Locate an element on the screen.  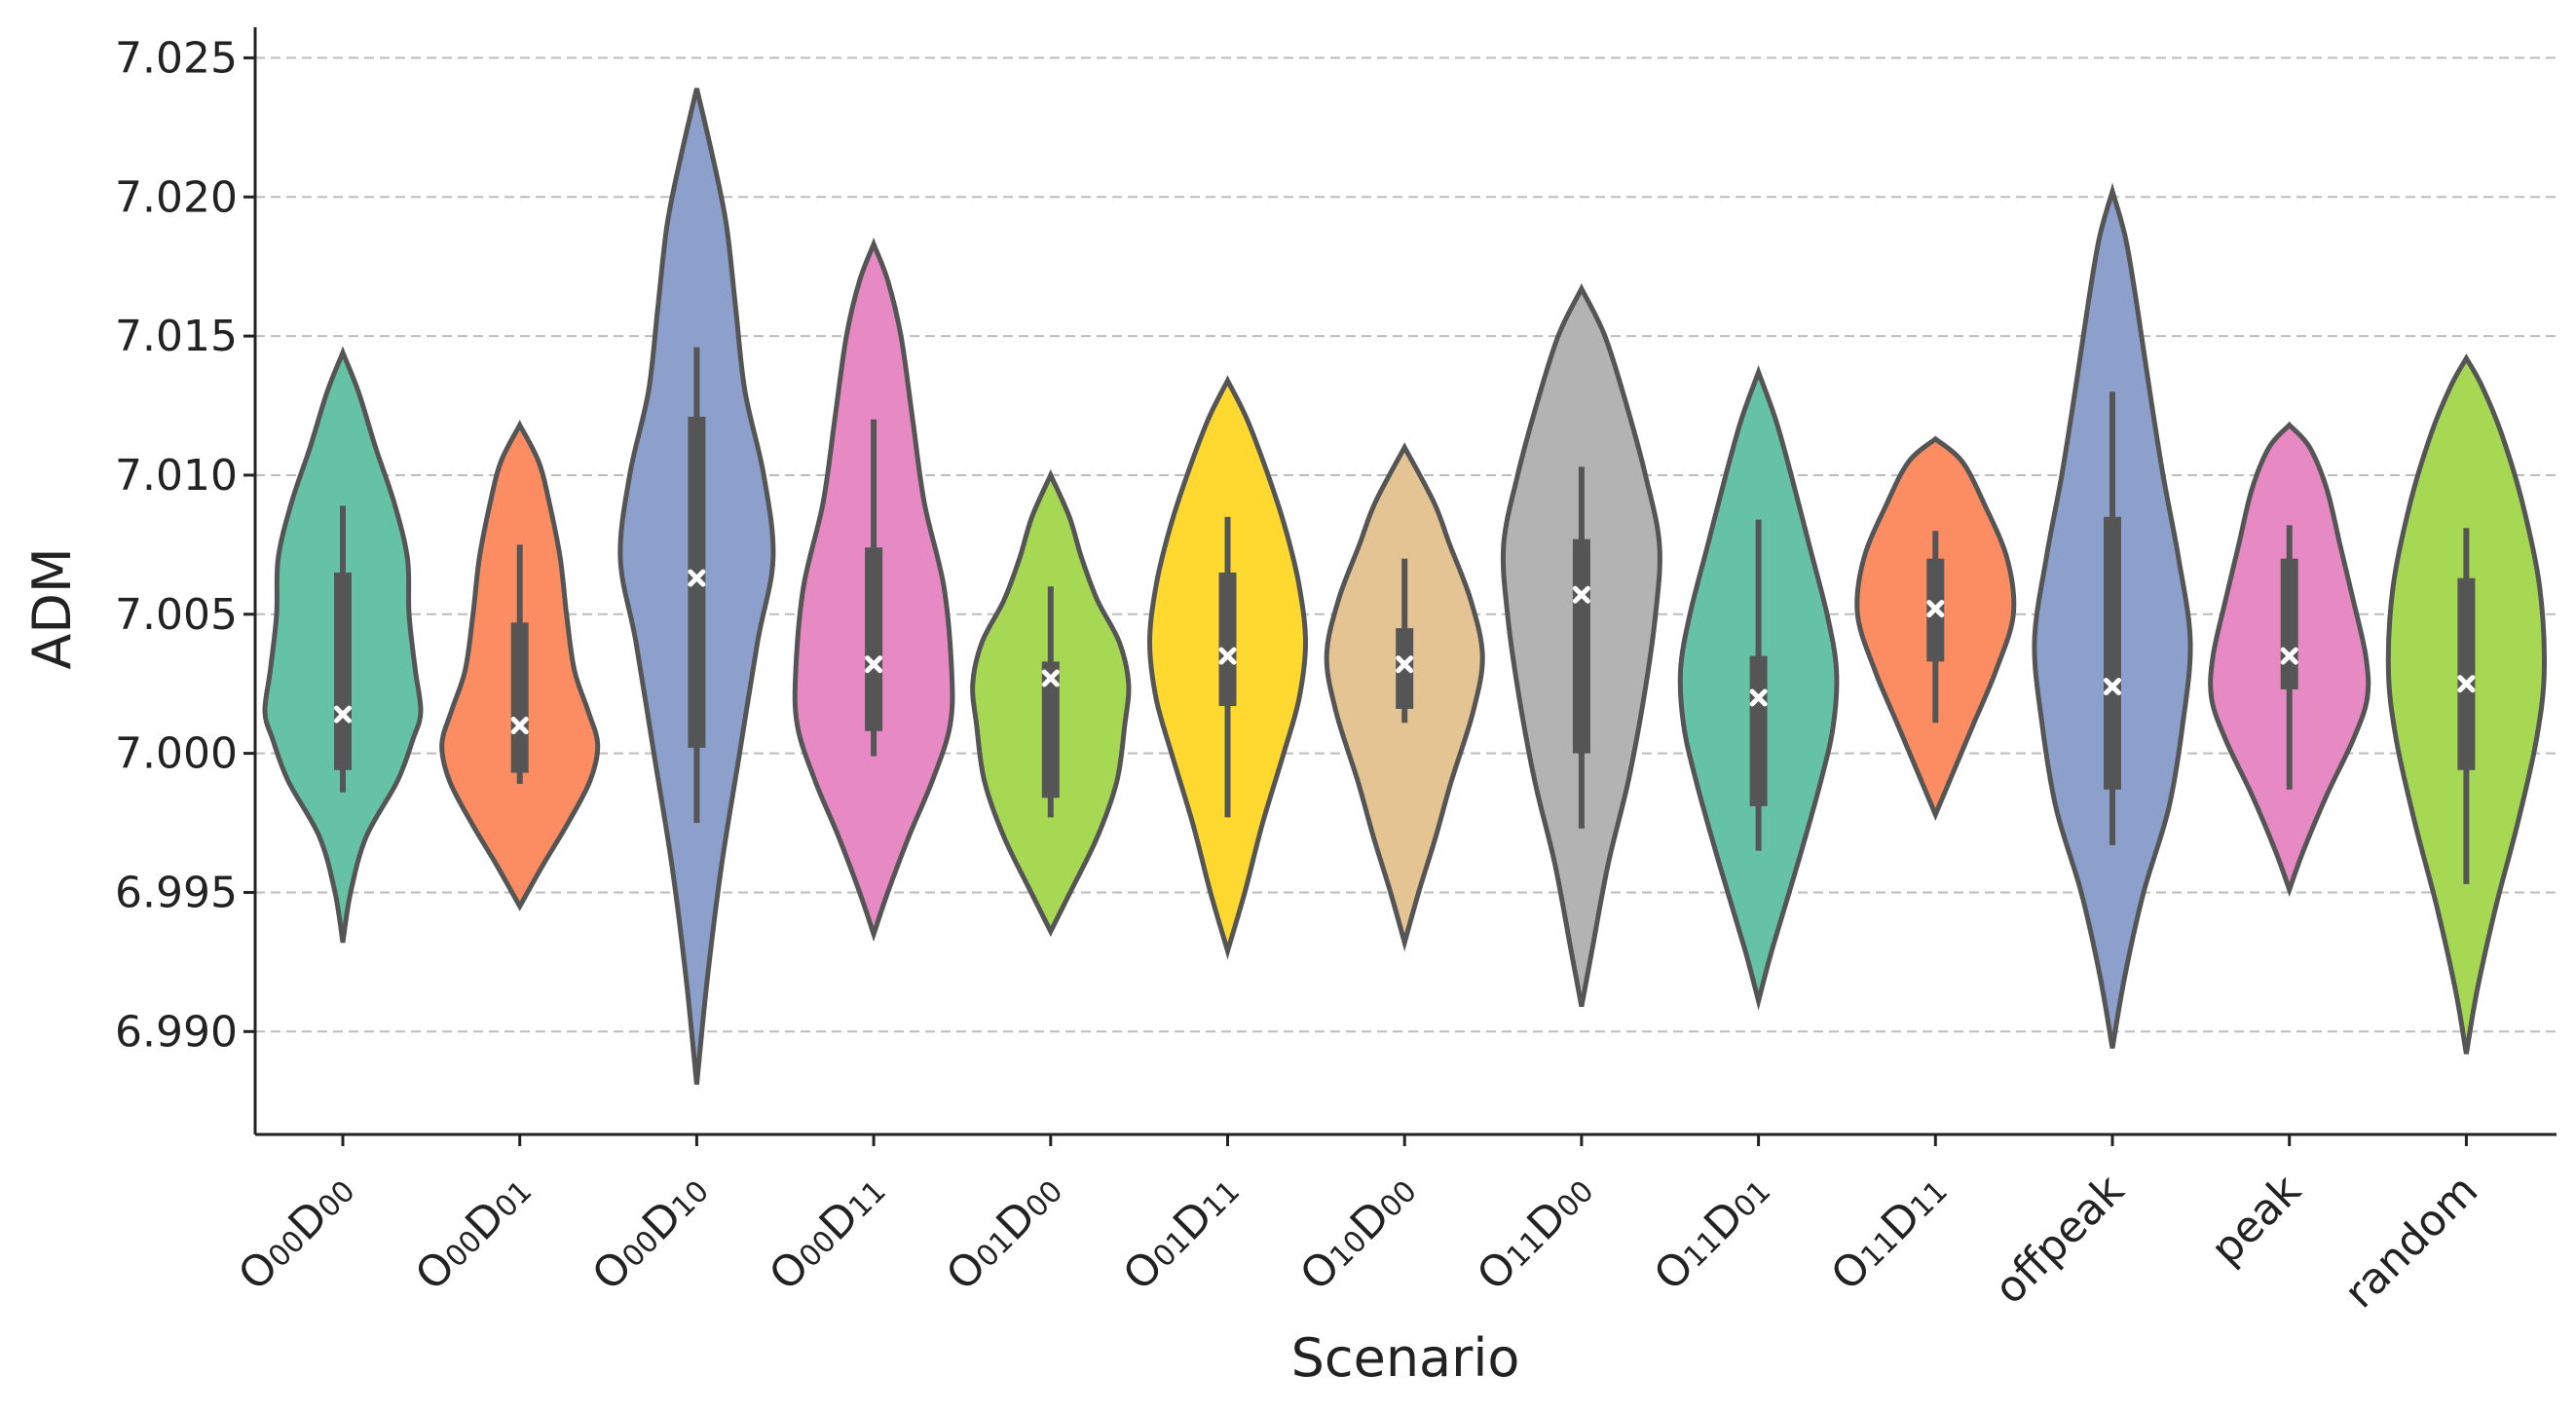
mean-marker-O00D11 is located at coordinates (874, 664).